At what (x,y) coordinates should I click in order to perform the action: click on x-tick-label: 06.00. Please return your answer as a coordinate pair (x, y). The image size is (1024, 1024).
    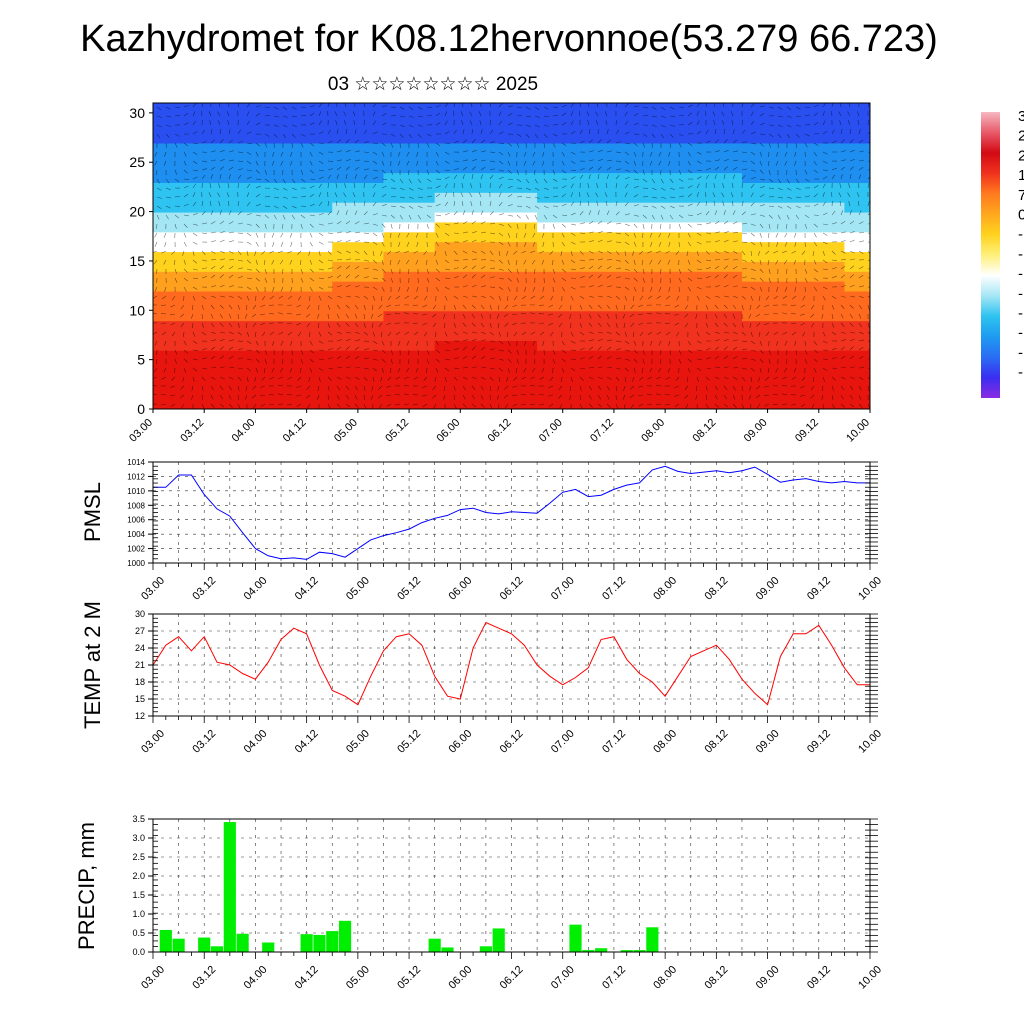
    Looking at the image, I should click on (460, 978).